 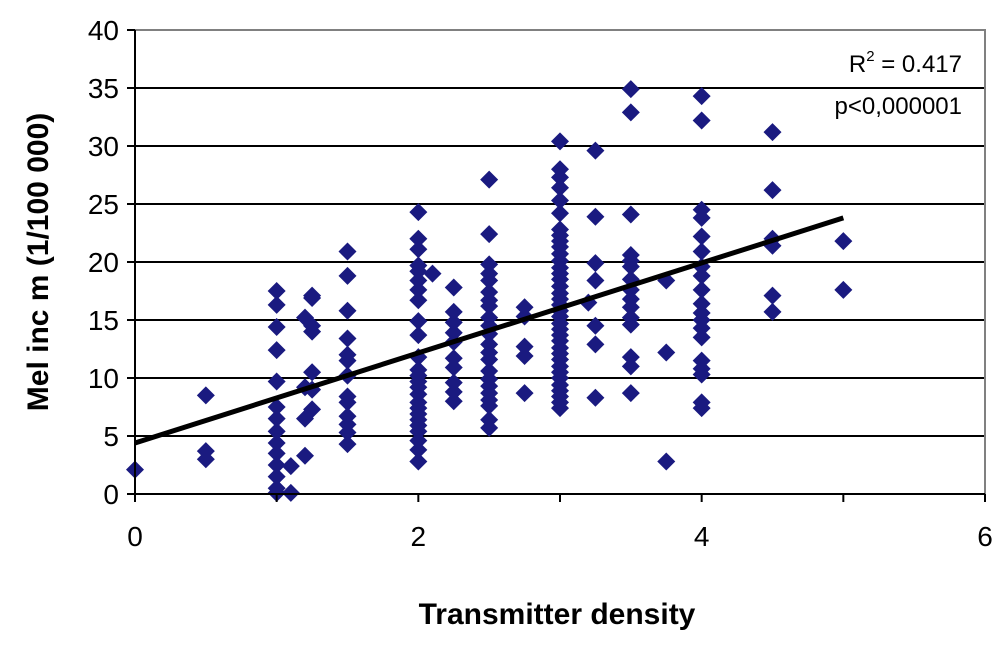 What do you see at coordinates (103, 262) in the screenshot?
I see `y-tick-label: 20` at bounding box center [103, 262].